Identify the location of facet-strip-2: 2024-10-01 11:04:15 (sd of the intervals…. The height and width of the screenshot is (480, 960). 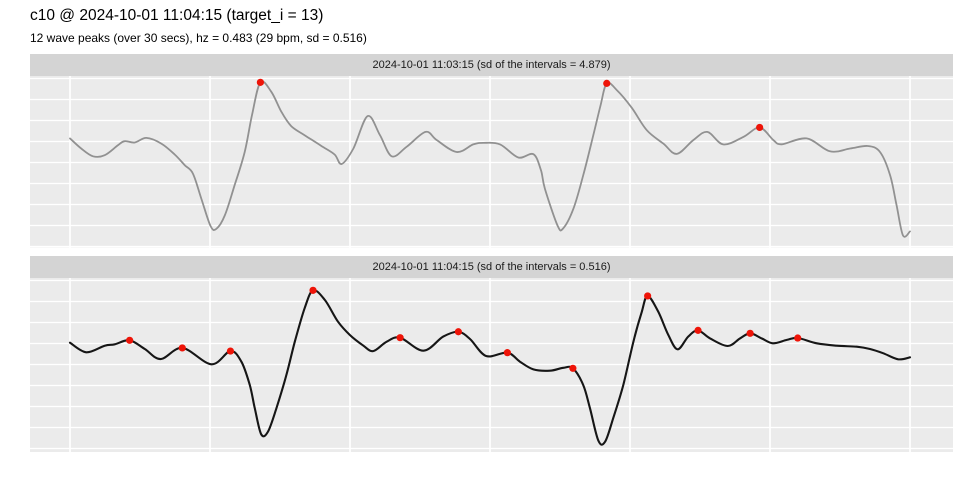
(491, 267).